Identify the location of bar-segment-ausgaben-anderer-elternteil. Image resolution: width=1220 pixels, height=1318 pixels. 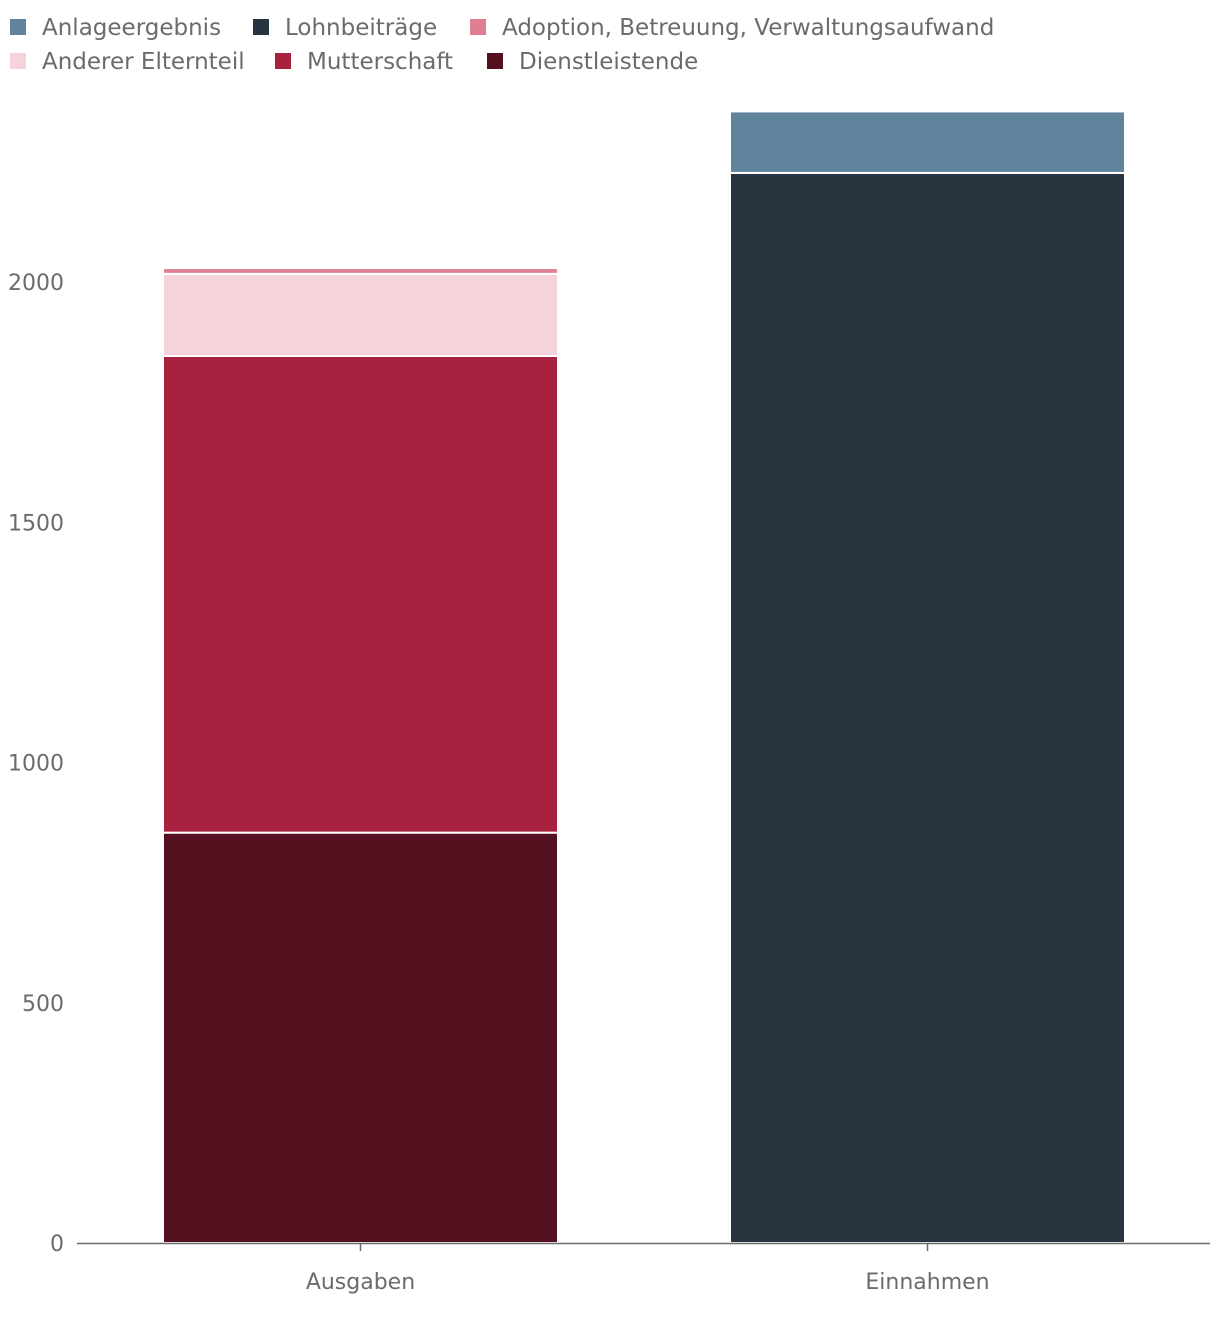
(360, 314).